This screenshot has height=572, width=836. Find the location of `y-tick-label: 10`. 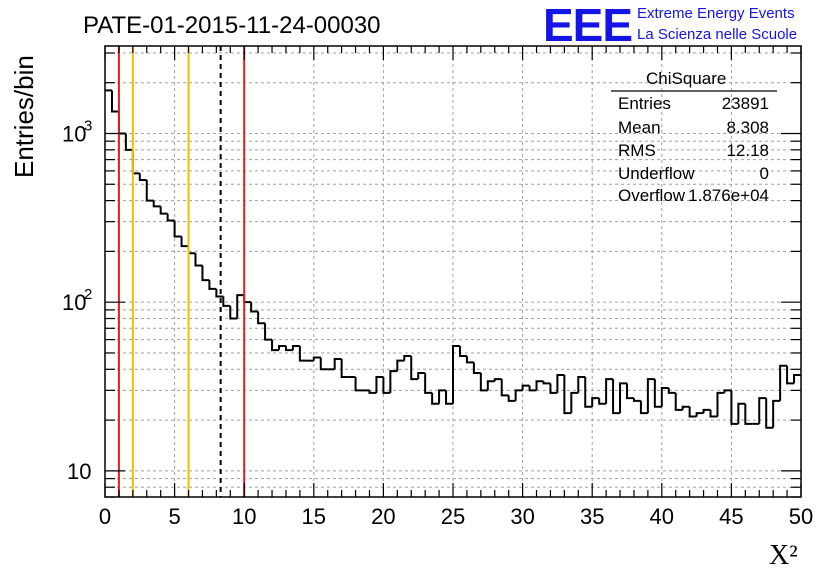

y-tick-label: 10 is located at coordinates (74, 302).